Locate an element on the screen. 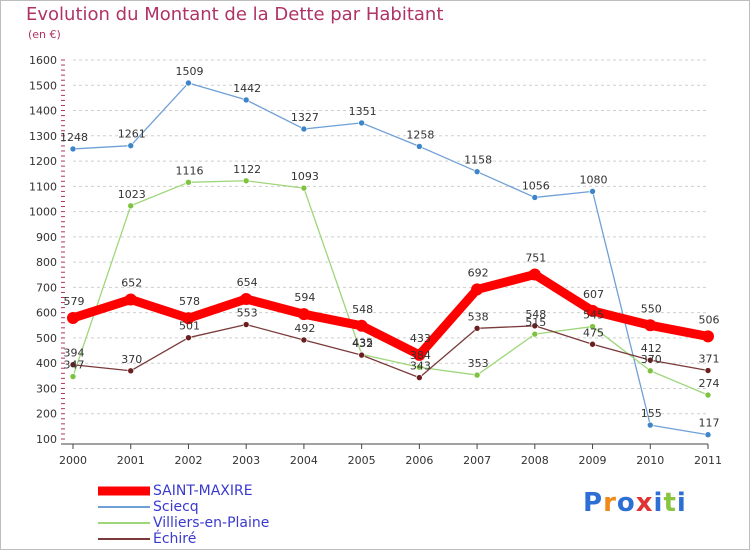 The height and width of the screenshot is (550, 750). y-tick-label: 1400 is located at coordinates (43, 111).